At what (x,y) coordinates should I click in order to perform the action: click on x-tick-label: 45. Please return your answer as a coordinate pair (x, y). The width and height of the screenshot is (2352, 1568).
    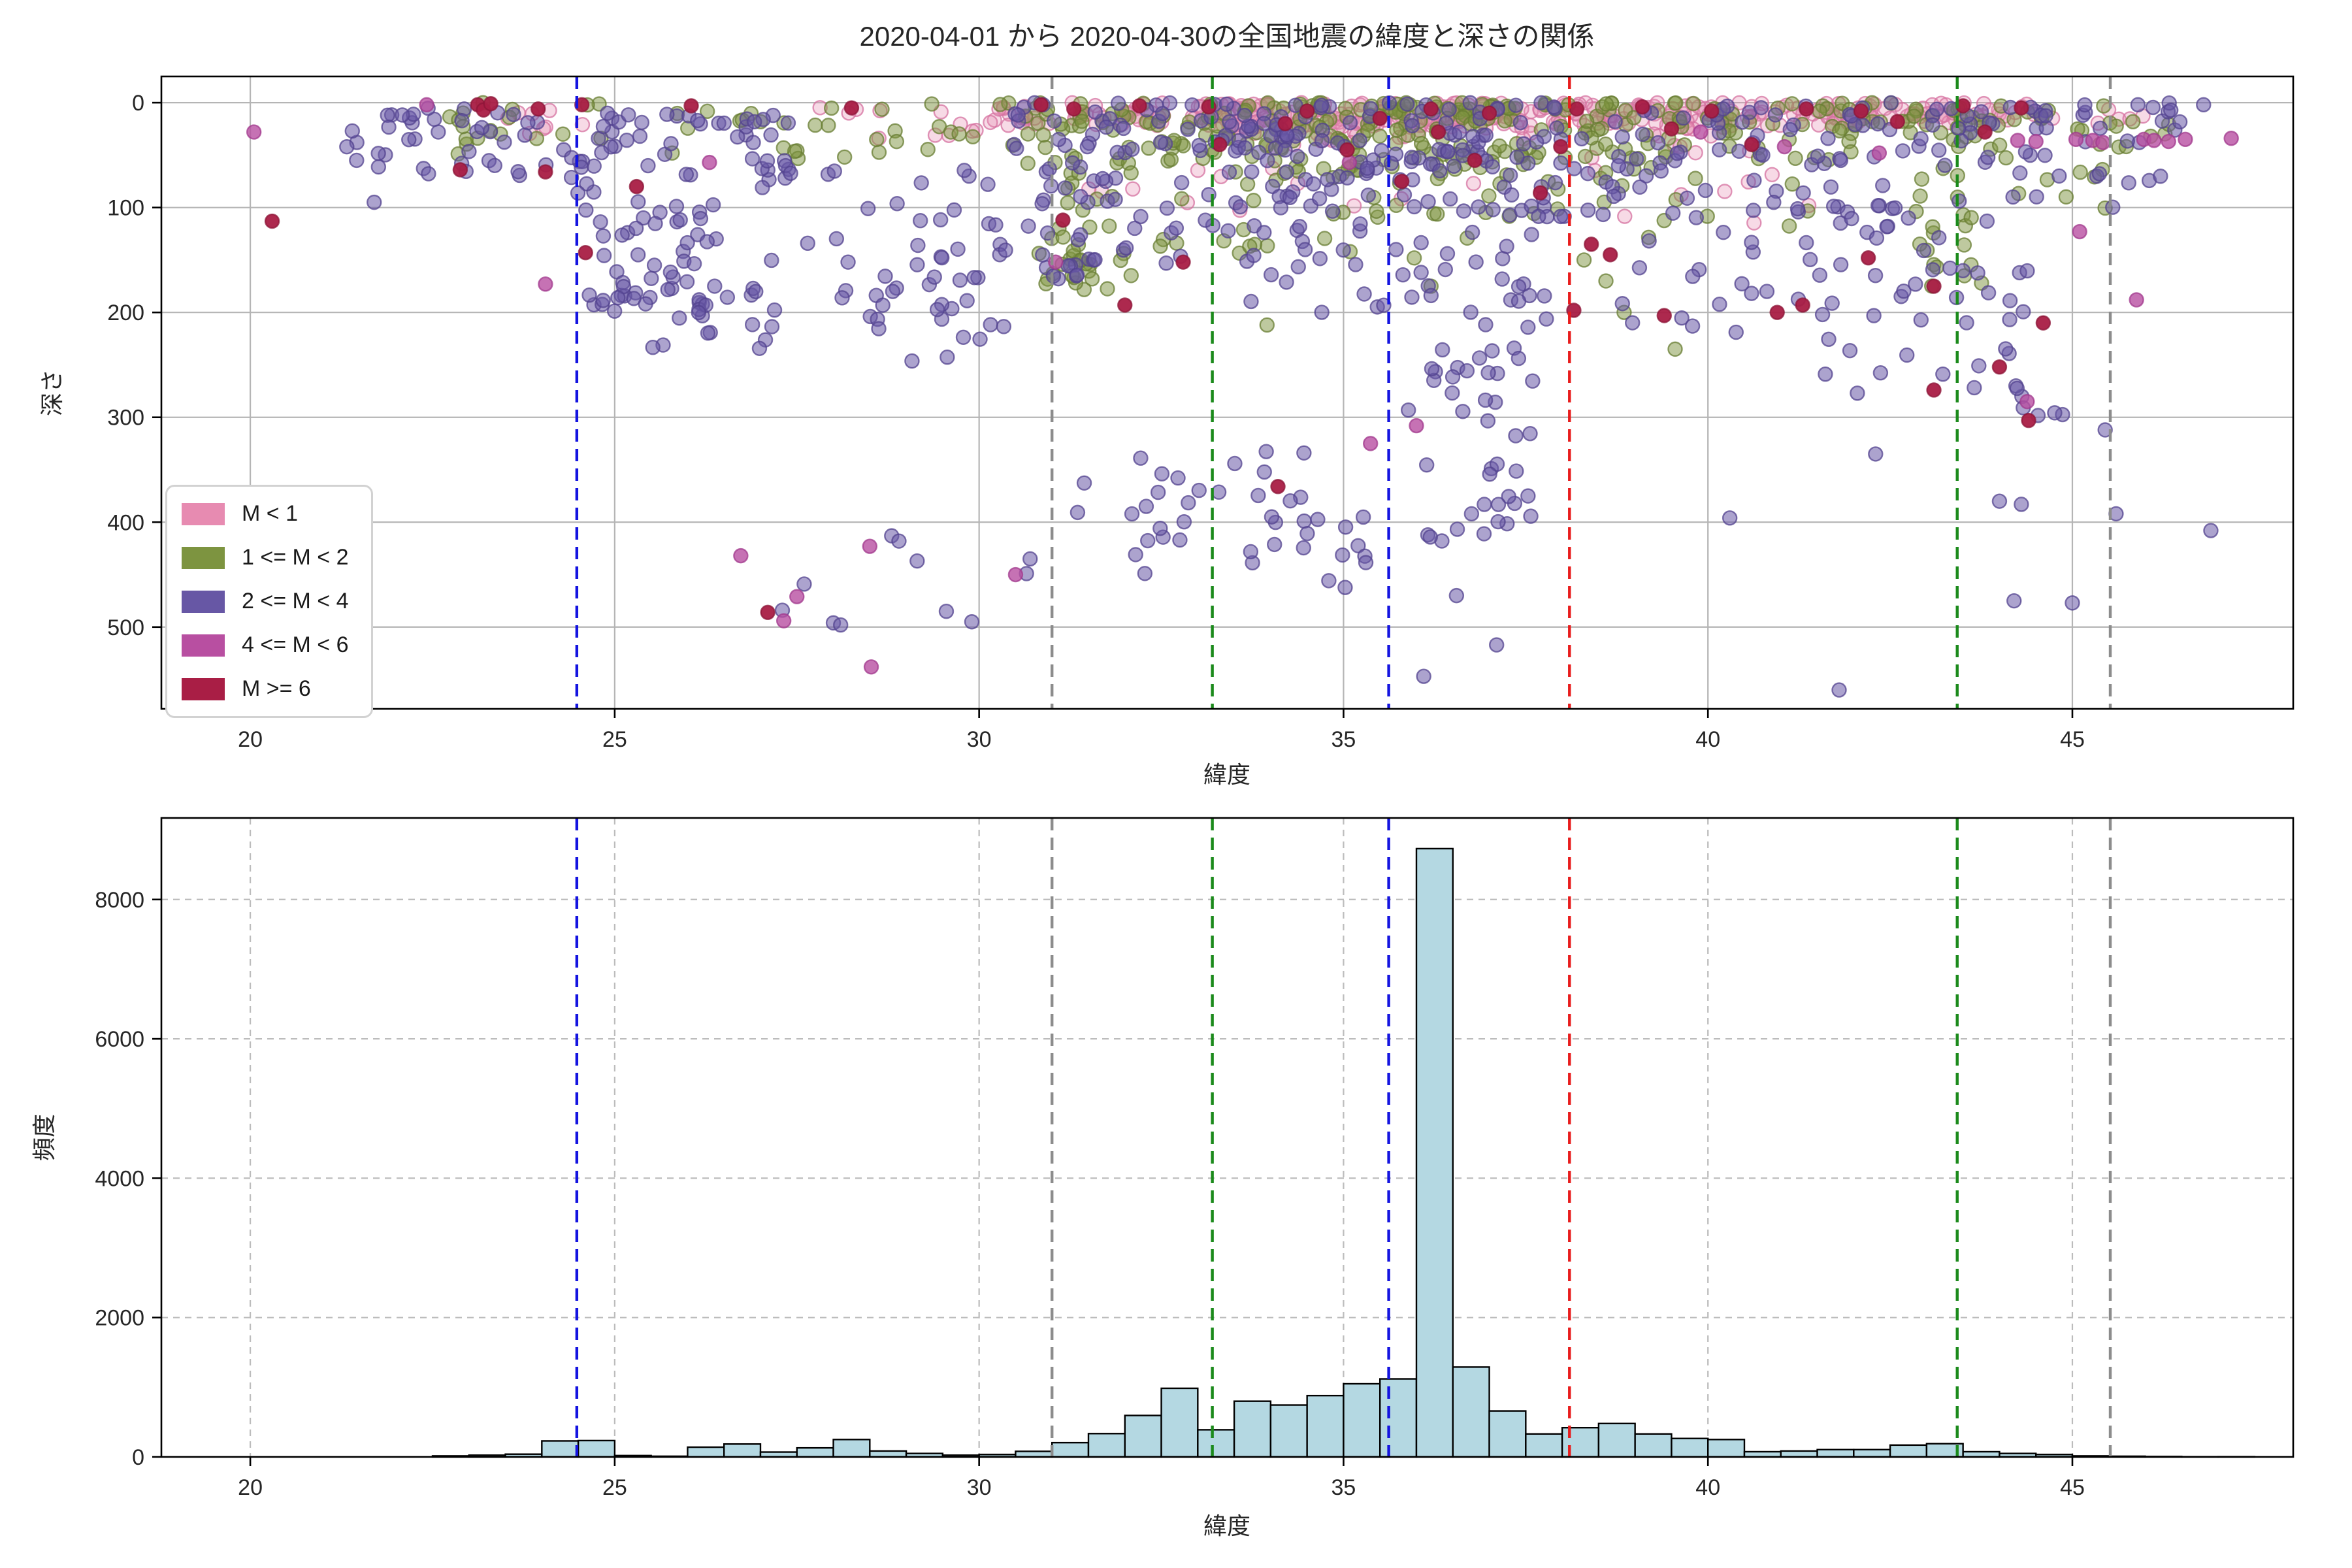
    Looking at the image, I should click on (2072, 1487).